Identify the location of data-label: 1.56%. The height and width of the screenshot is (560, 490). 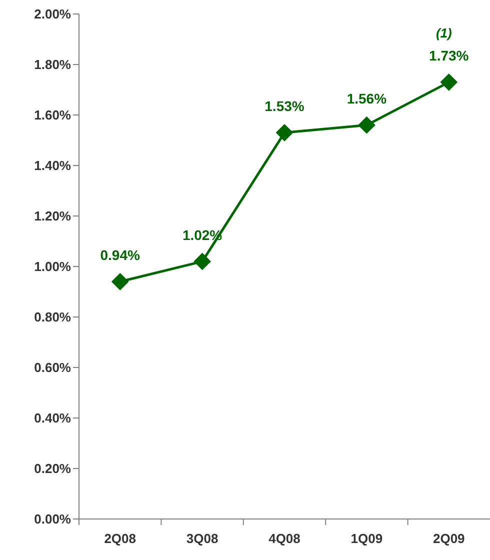
(367, 98).